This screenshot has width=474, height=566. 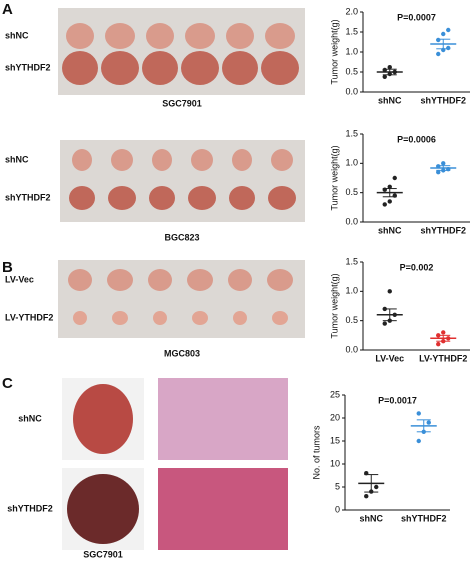 What do you see at coordinates (416, 17) in the screenshot?
I see `p-value: P=0.0007` at bounding box center [416, 17].